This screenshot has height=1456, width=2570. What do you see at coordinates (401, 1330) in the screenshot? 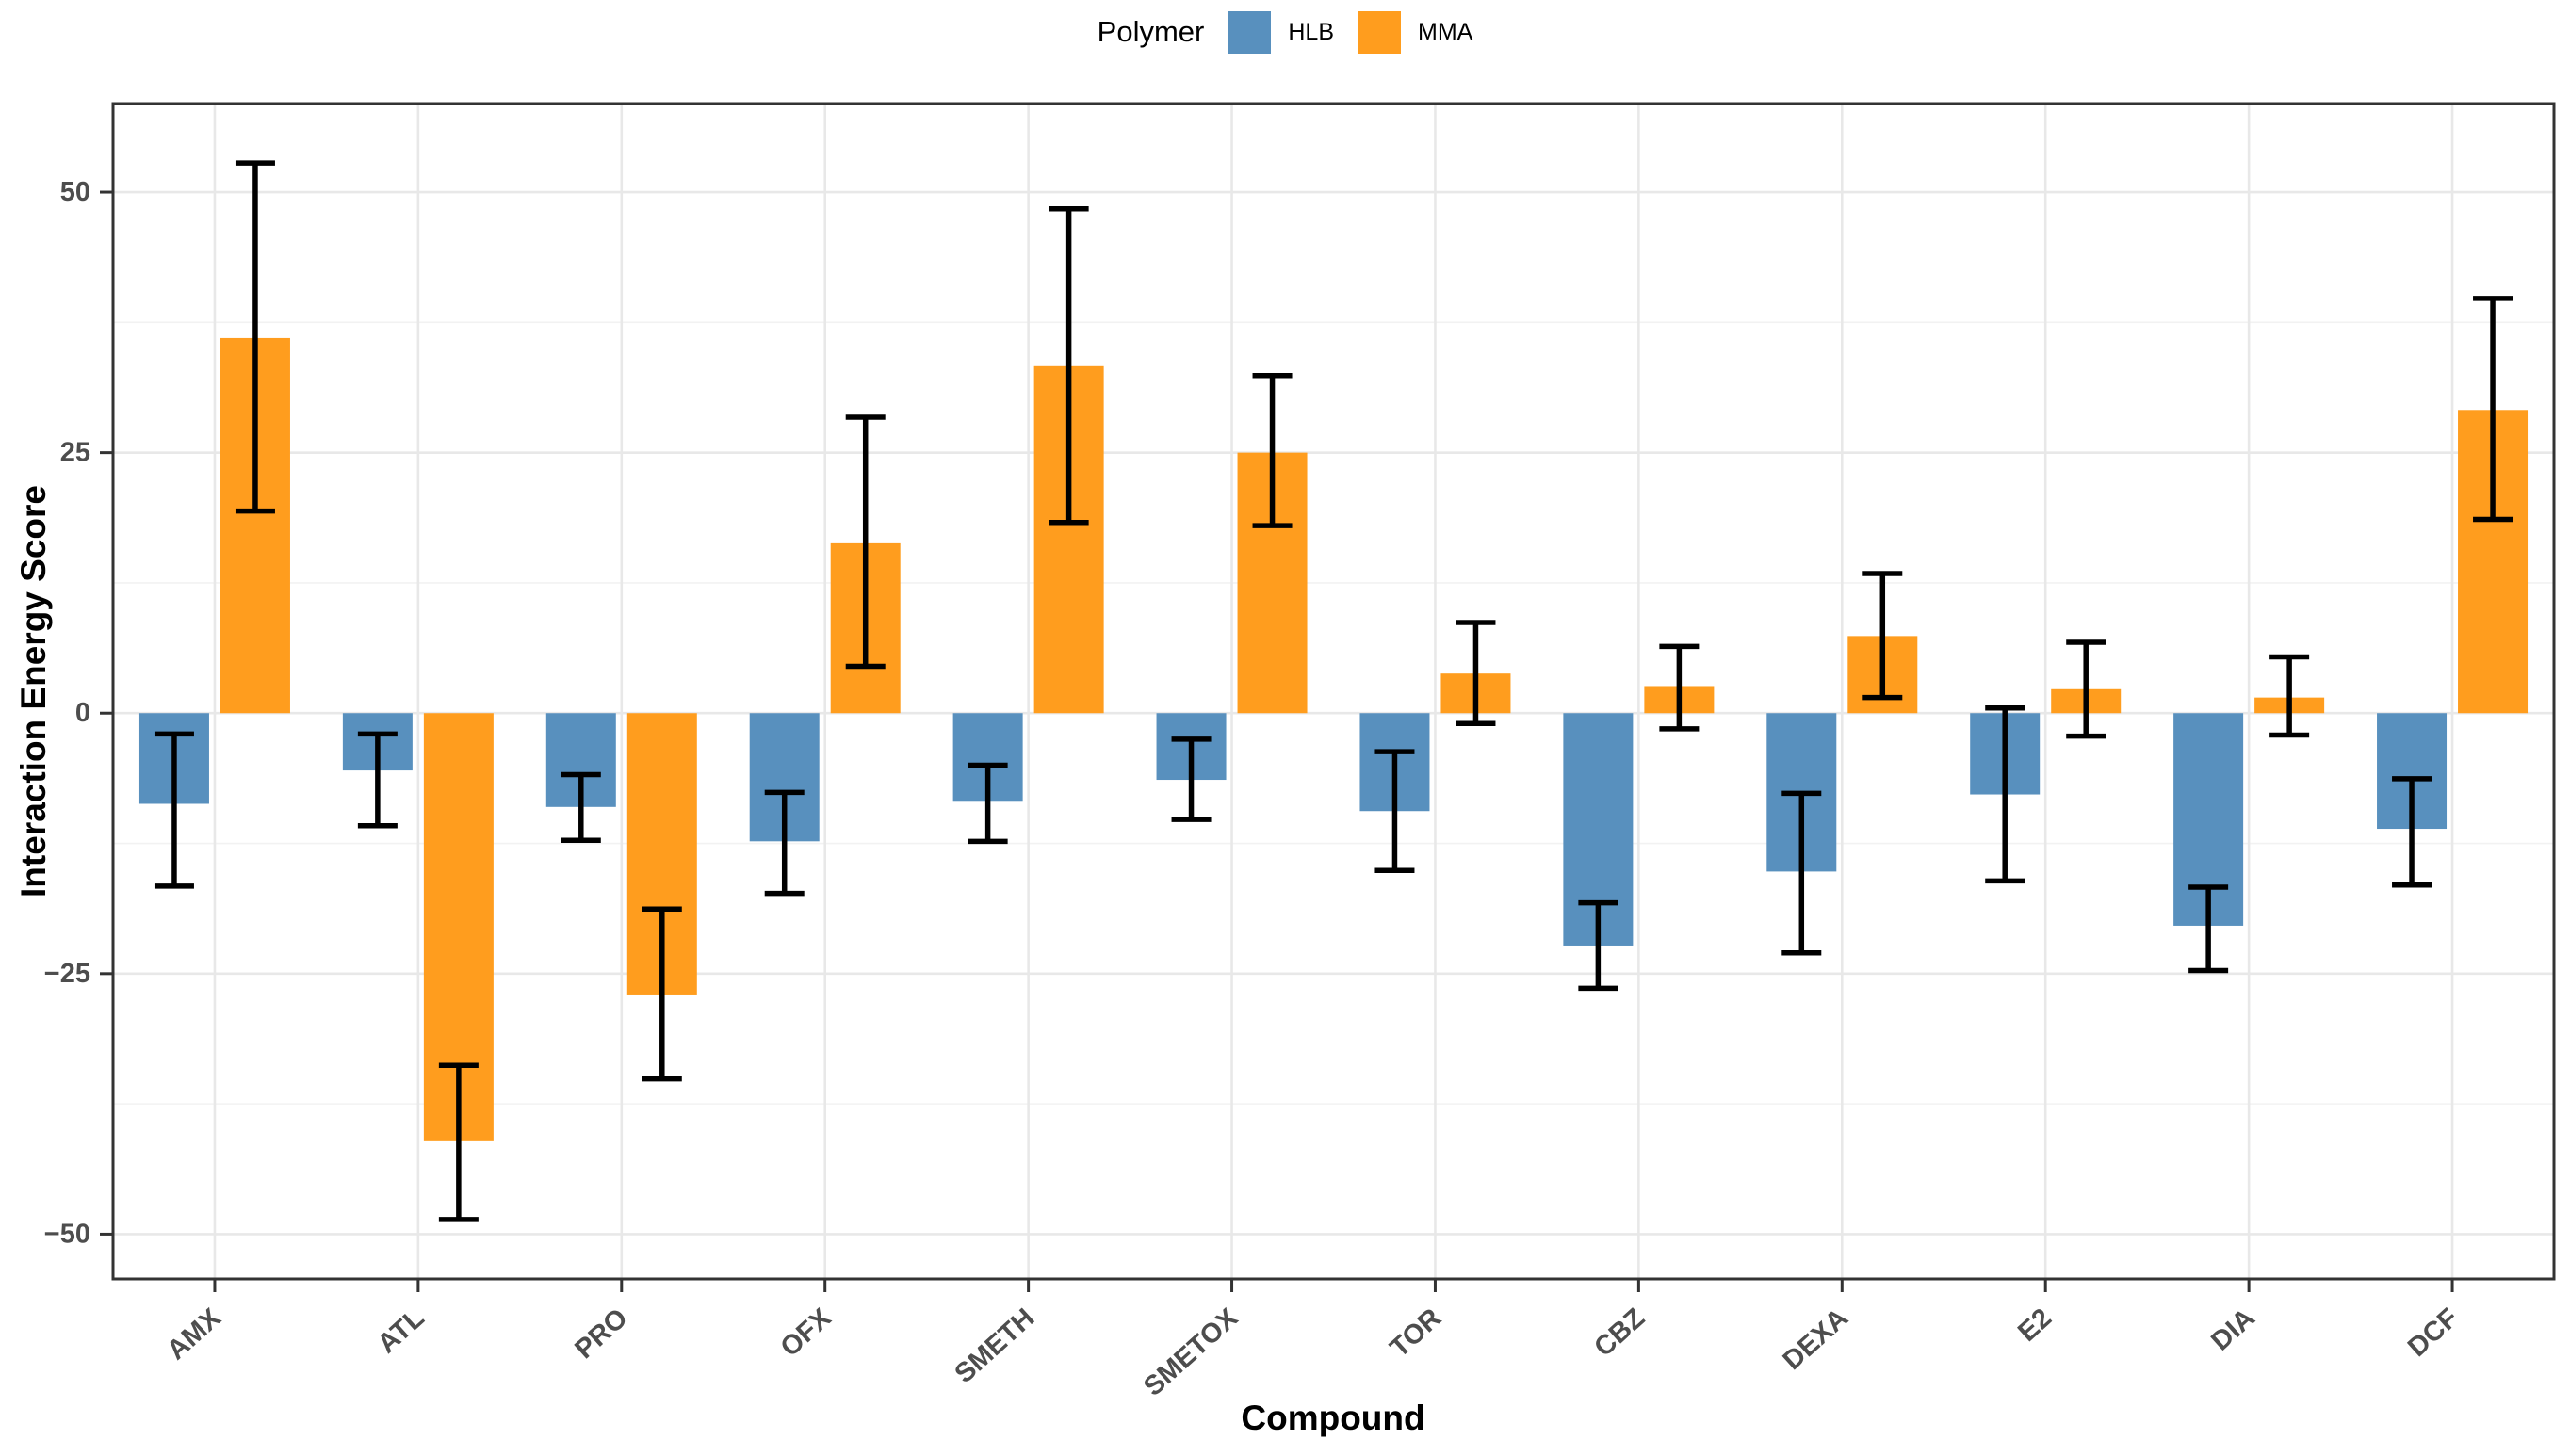
I see `x-tick-label: ATL` at bounding box center [401, 1330].